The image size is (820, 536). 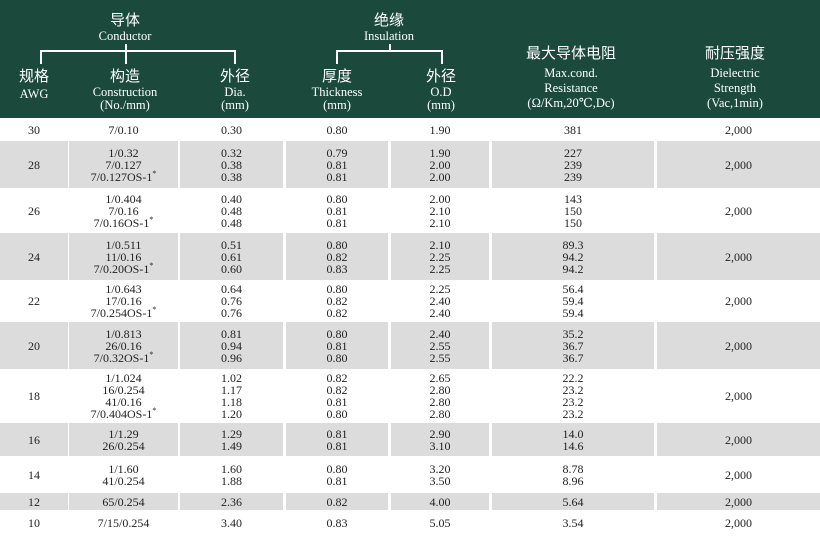 I want to click on cell-value: 65/0.254, so click(x=123, y=501).